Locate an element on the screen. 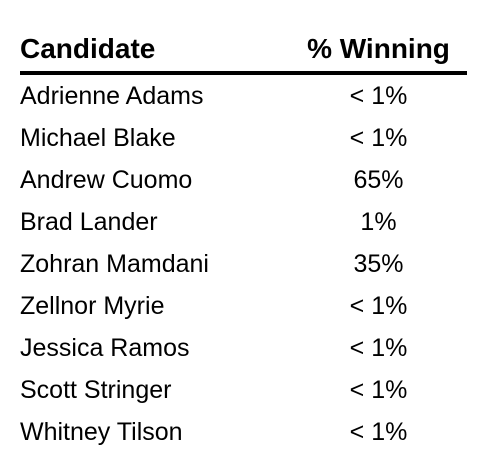 The width and height of the screenshot is (496, 463). table-row: Andrew Cuomo 65% is located at coordinates (243, 180).